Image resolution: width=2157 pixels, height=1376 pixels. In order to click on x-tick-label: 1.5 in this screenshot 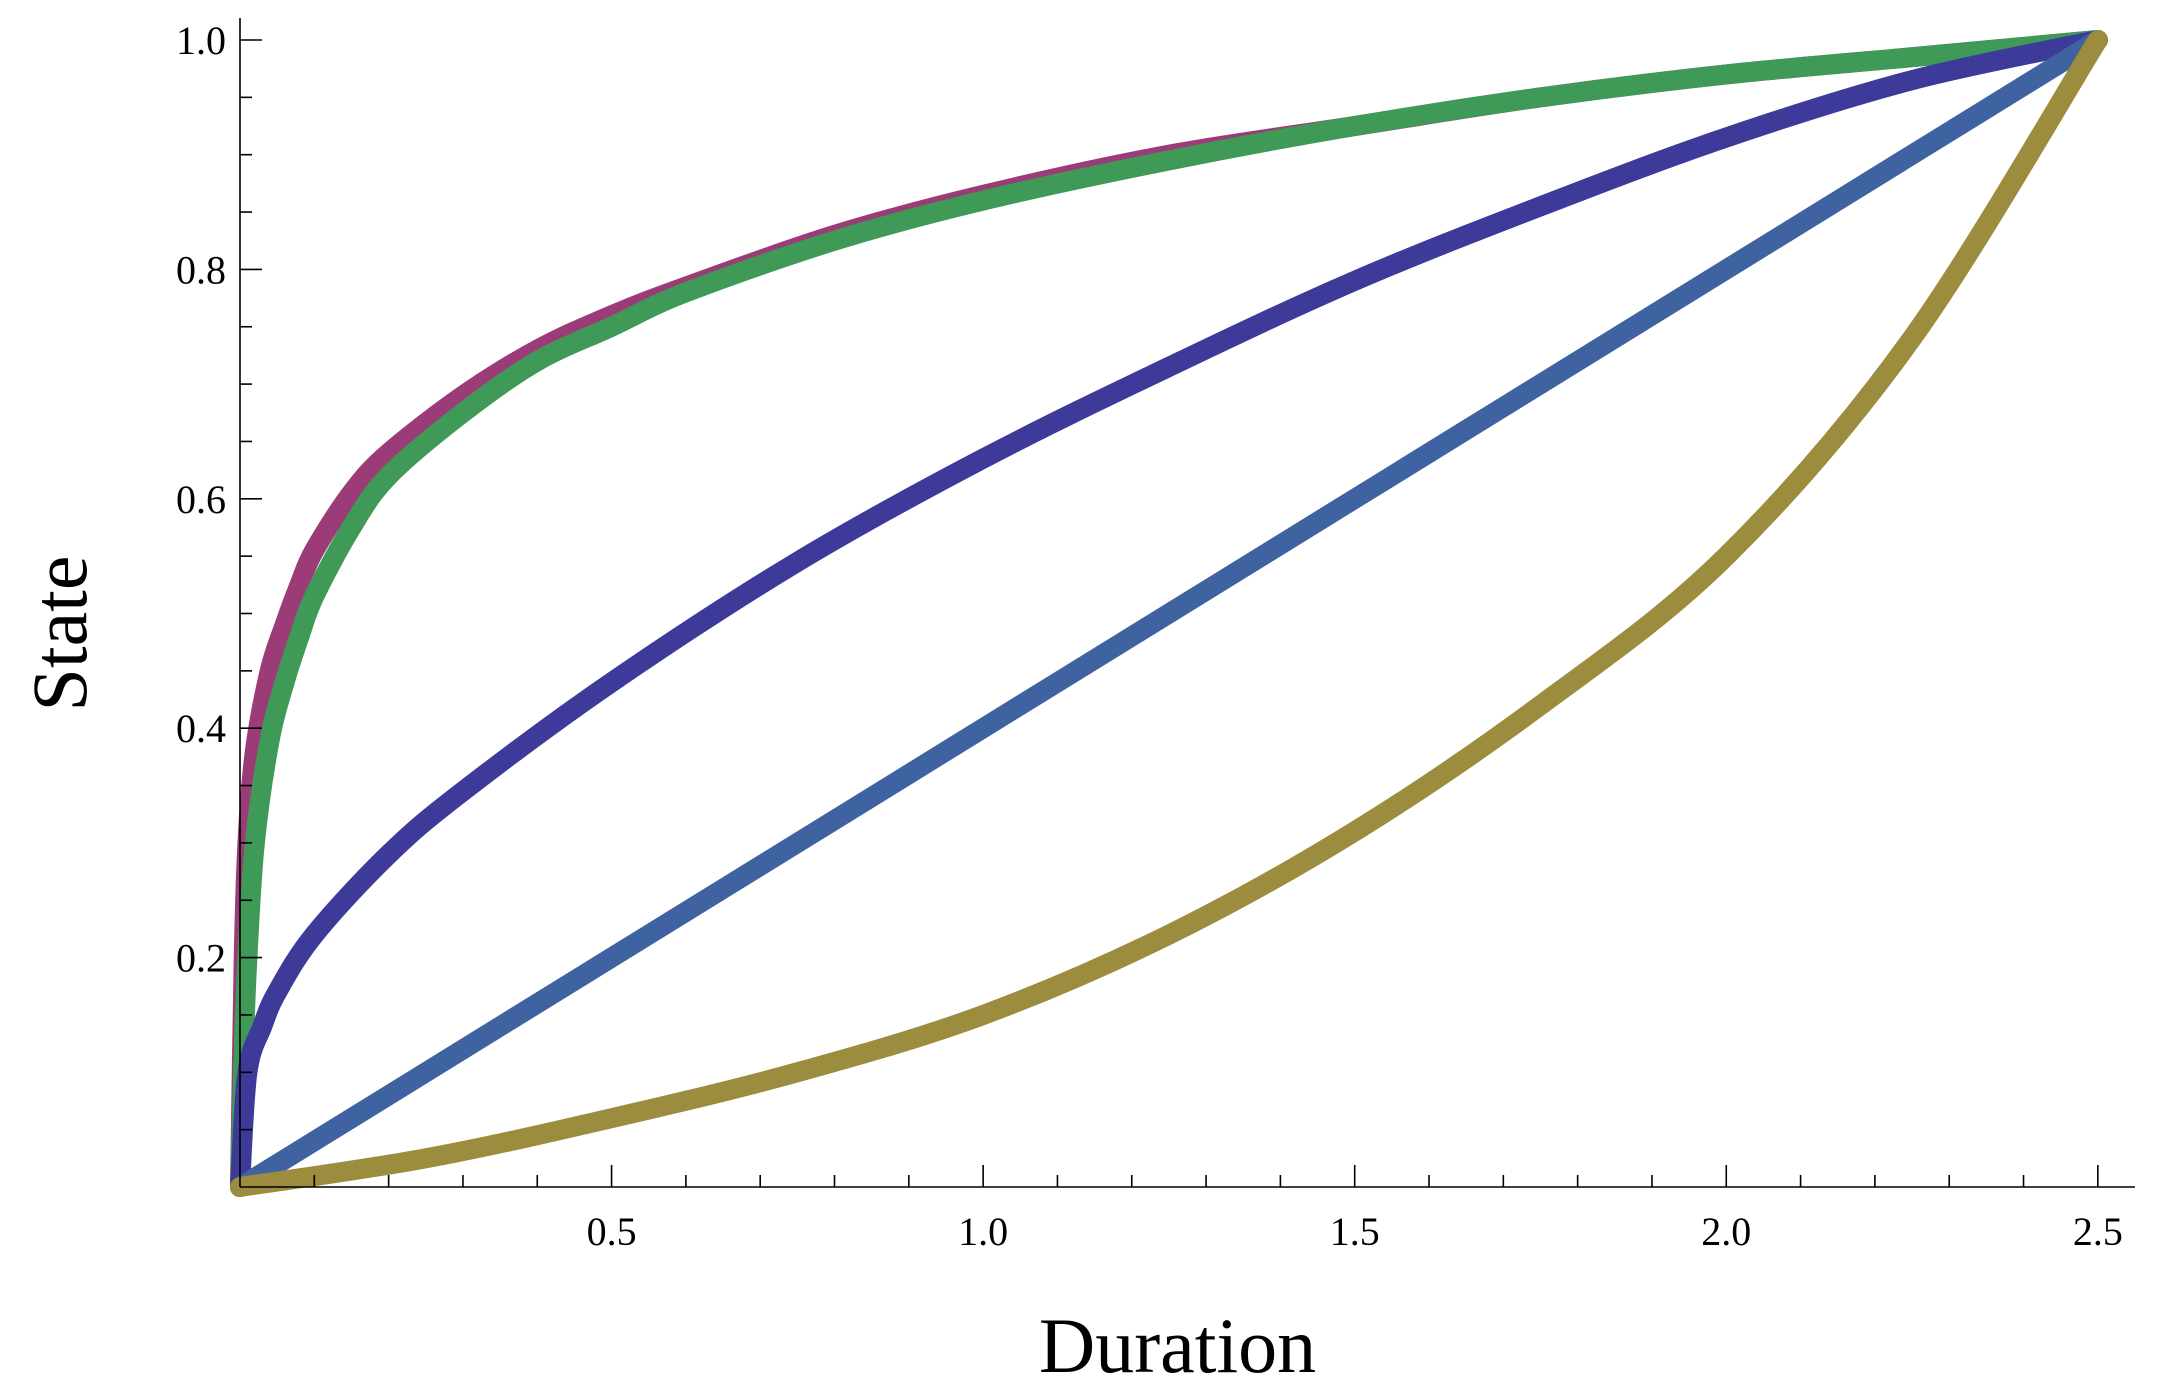, I will do `click(1355, 1231)`.